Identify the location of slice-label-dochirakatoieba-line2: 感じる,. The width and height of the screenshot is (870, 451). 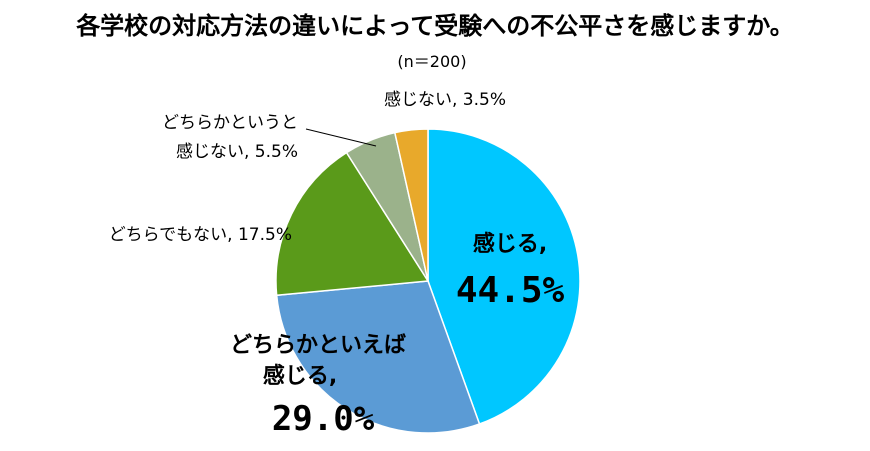
(300, 376).